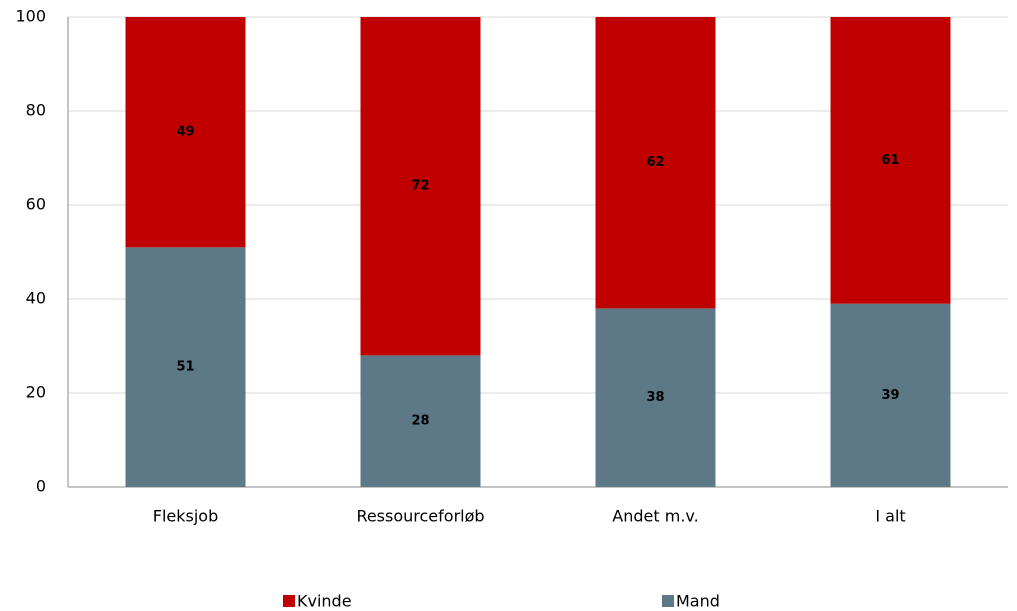 The width and height of the screenshot is (1017, 611). I want to click on data-label: 38, so click(655, 397).